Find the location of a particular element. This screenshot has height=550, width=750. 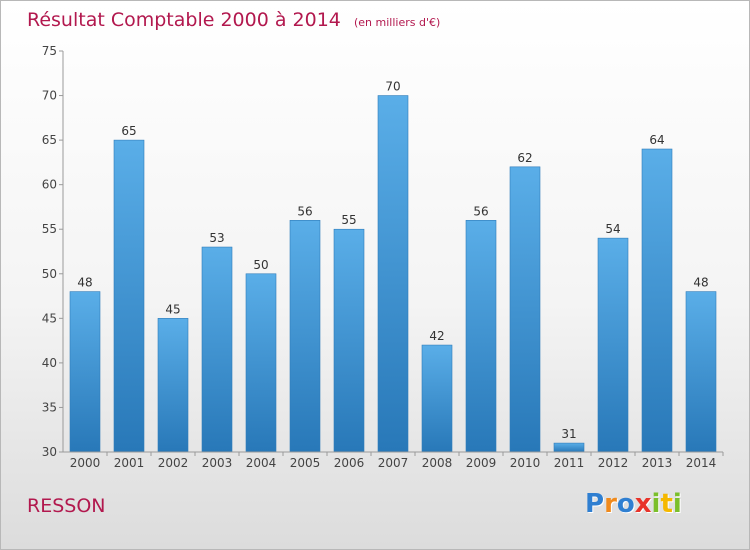

bar-2010 is located at coordinates (525, 309).